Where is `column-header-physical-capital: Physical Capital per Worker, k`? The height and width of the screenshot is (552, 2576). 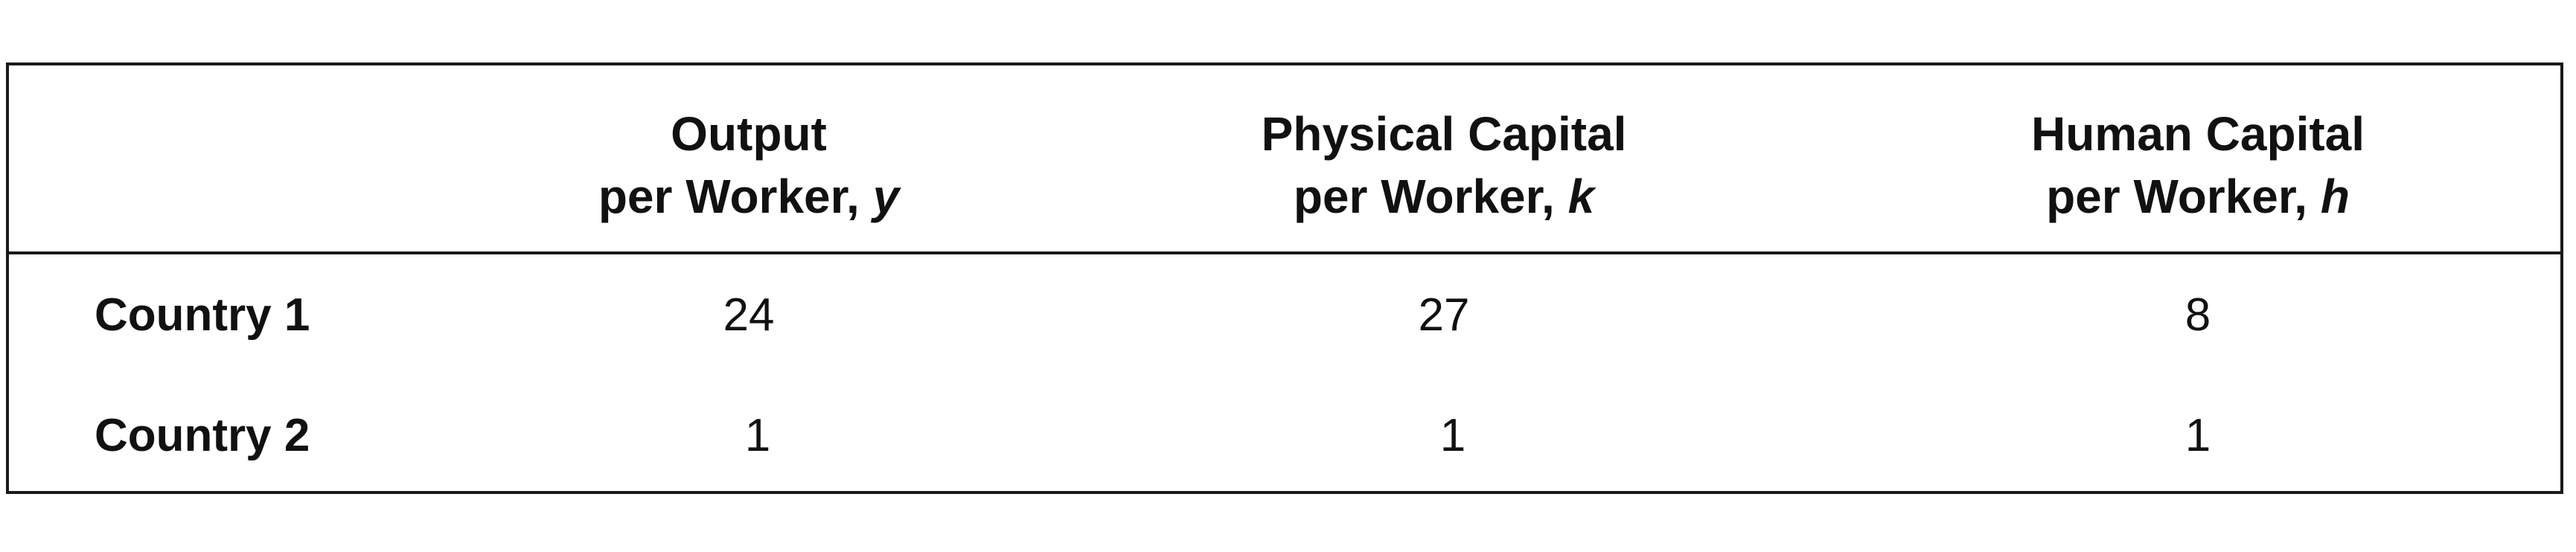 column-header-physical-capital: Physical Capital per Worker, k is located at coordinates (1444, 165).